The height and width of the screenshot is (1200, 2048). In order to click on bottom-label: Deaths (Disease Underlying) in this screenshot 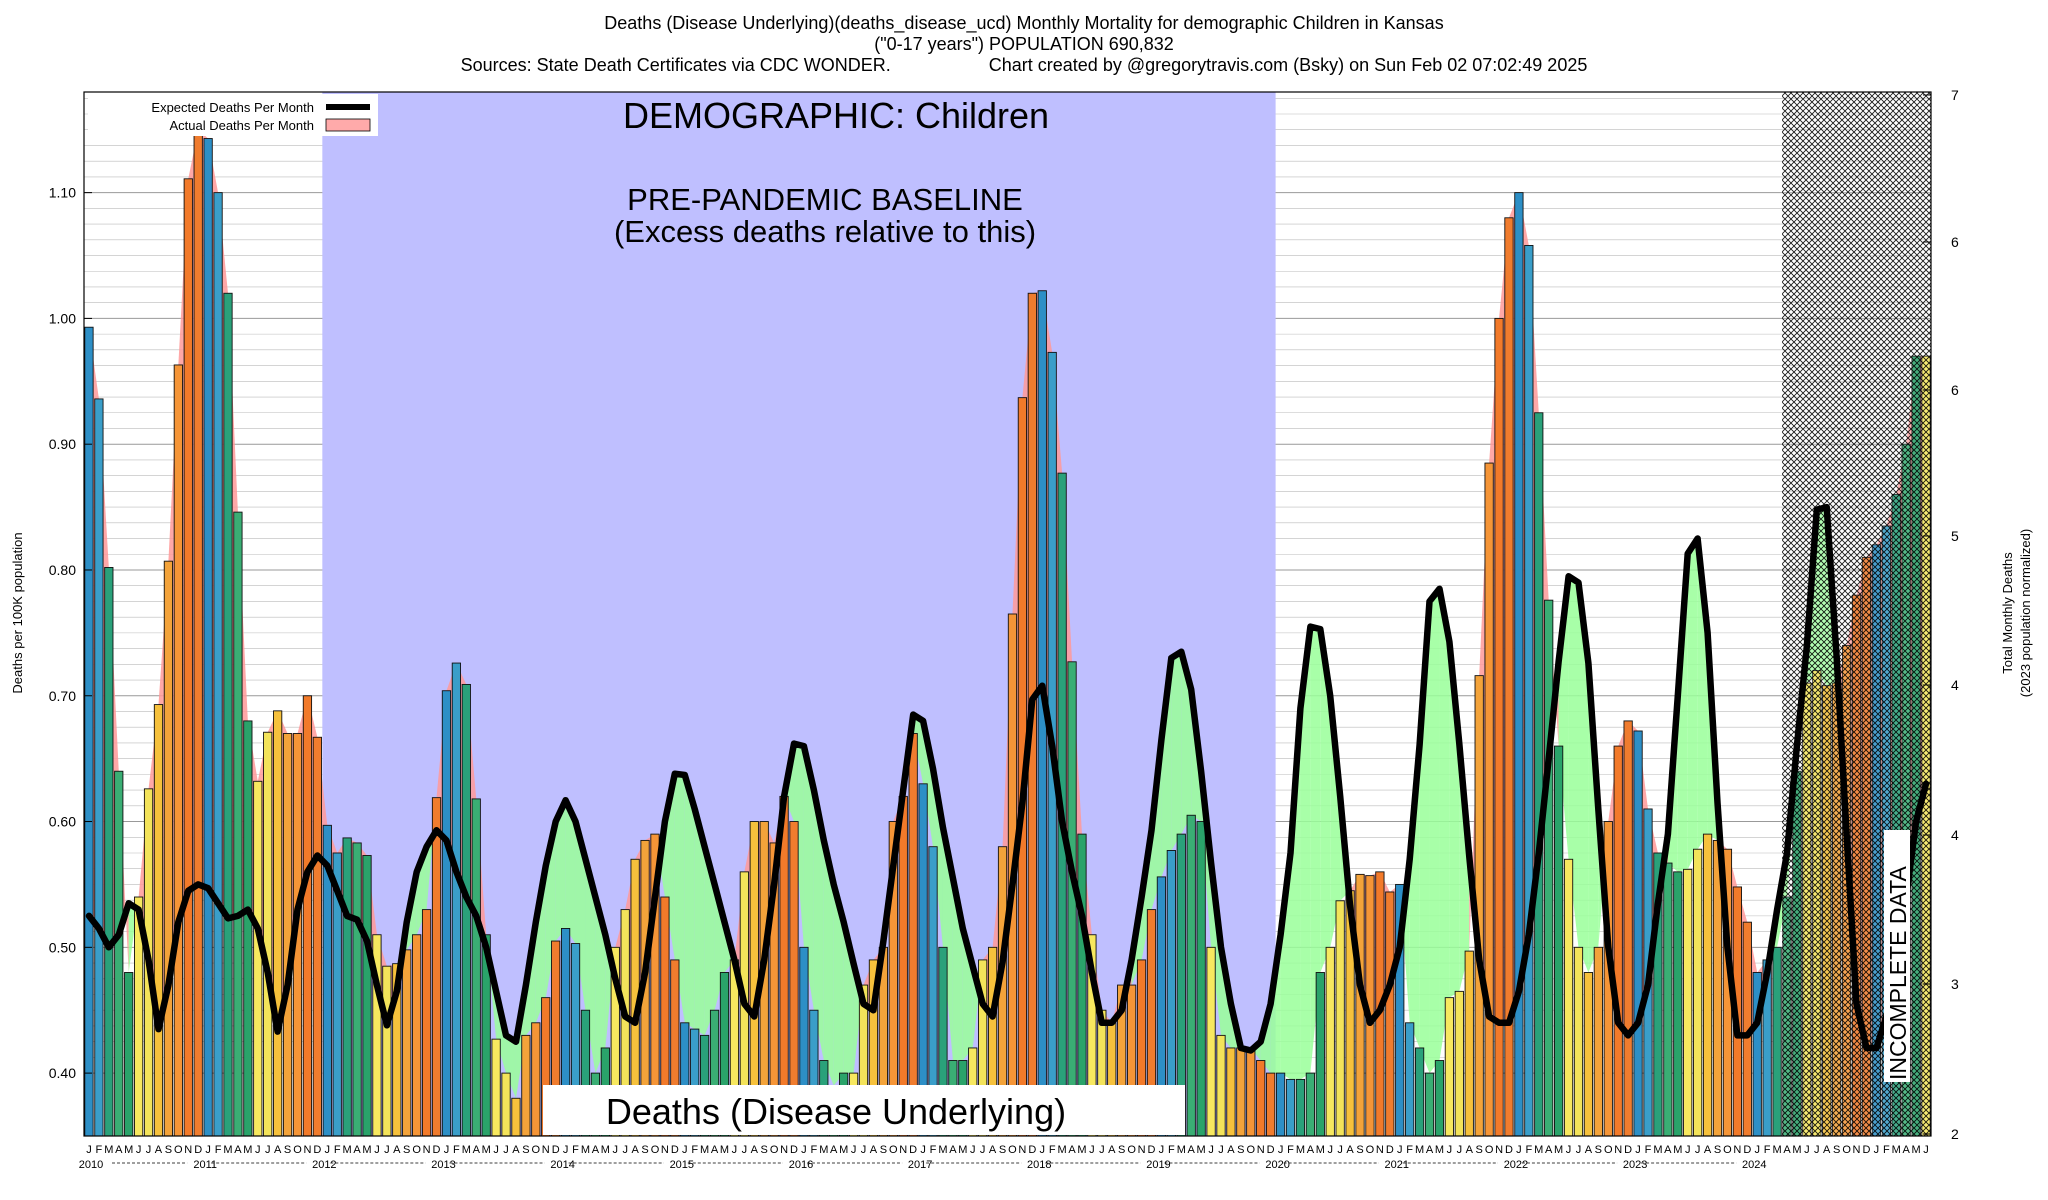, I will do `click(836, 1111)`.